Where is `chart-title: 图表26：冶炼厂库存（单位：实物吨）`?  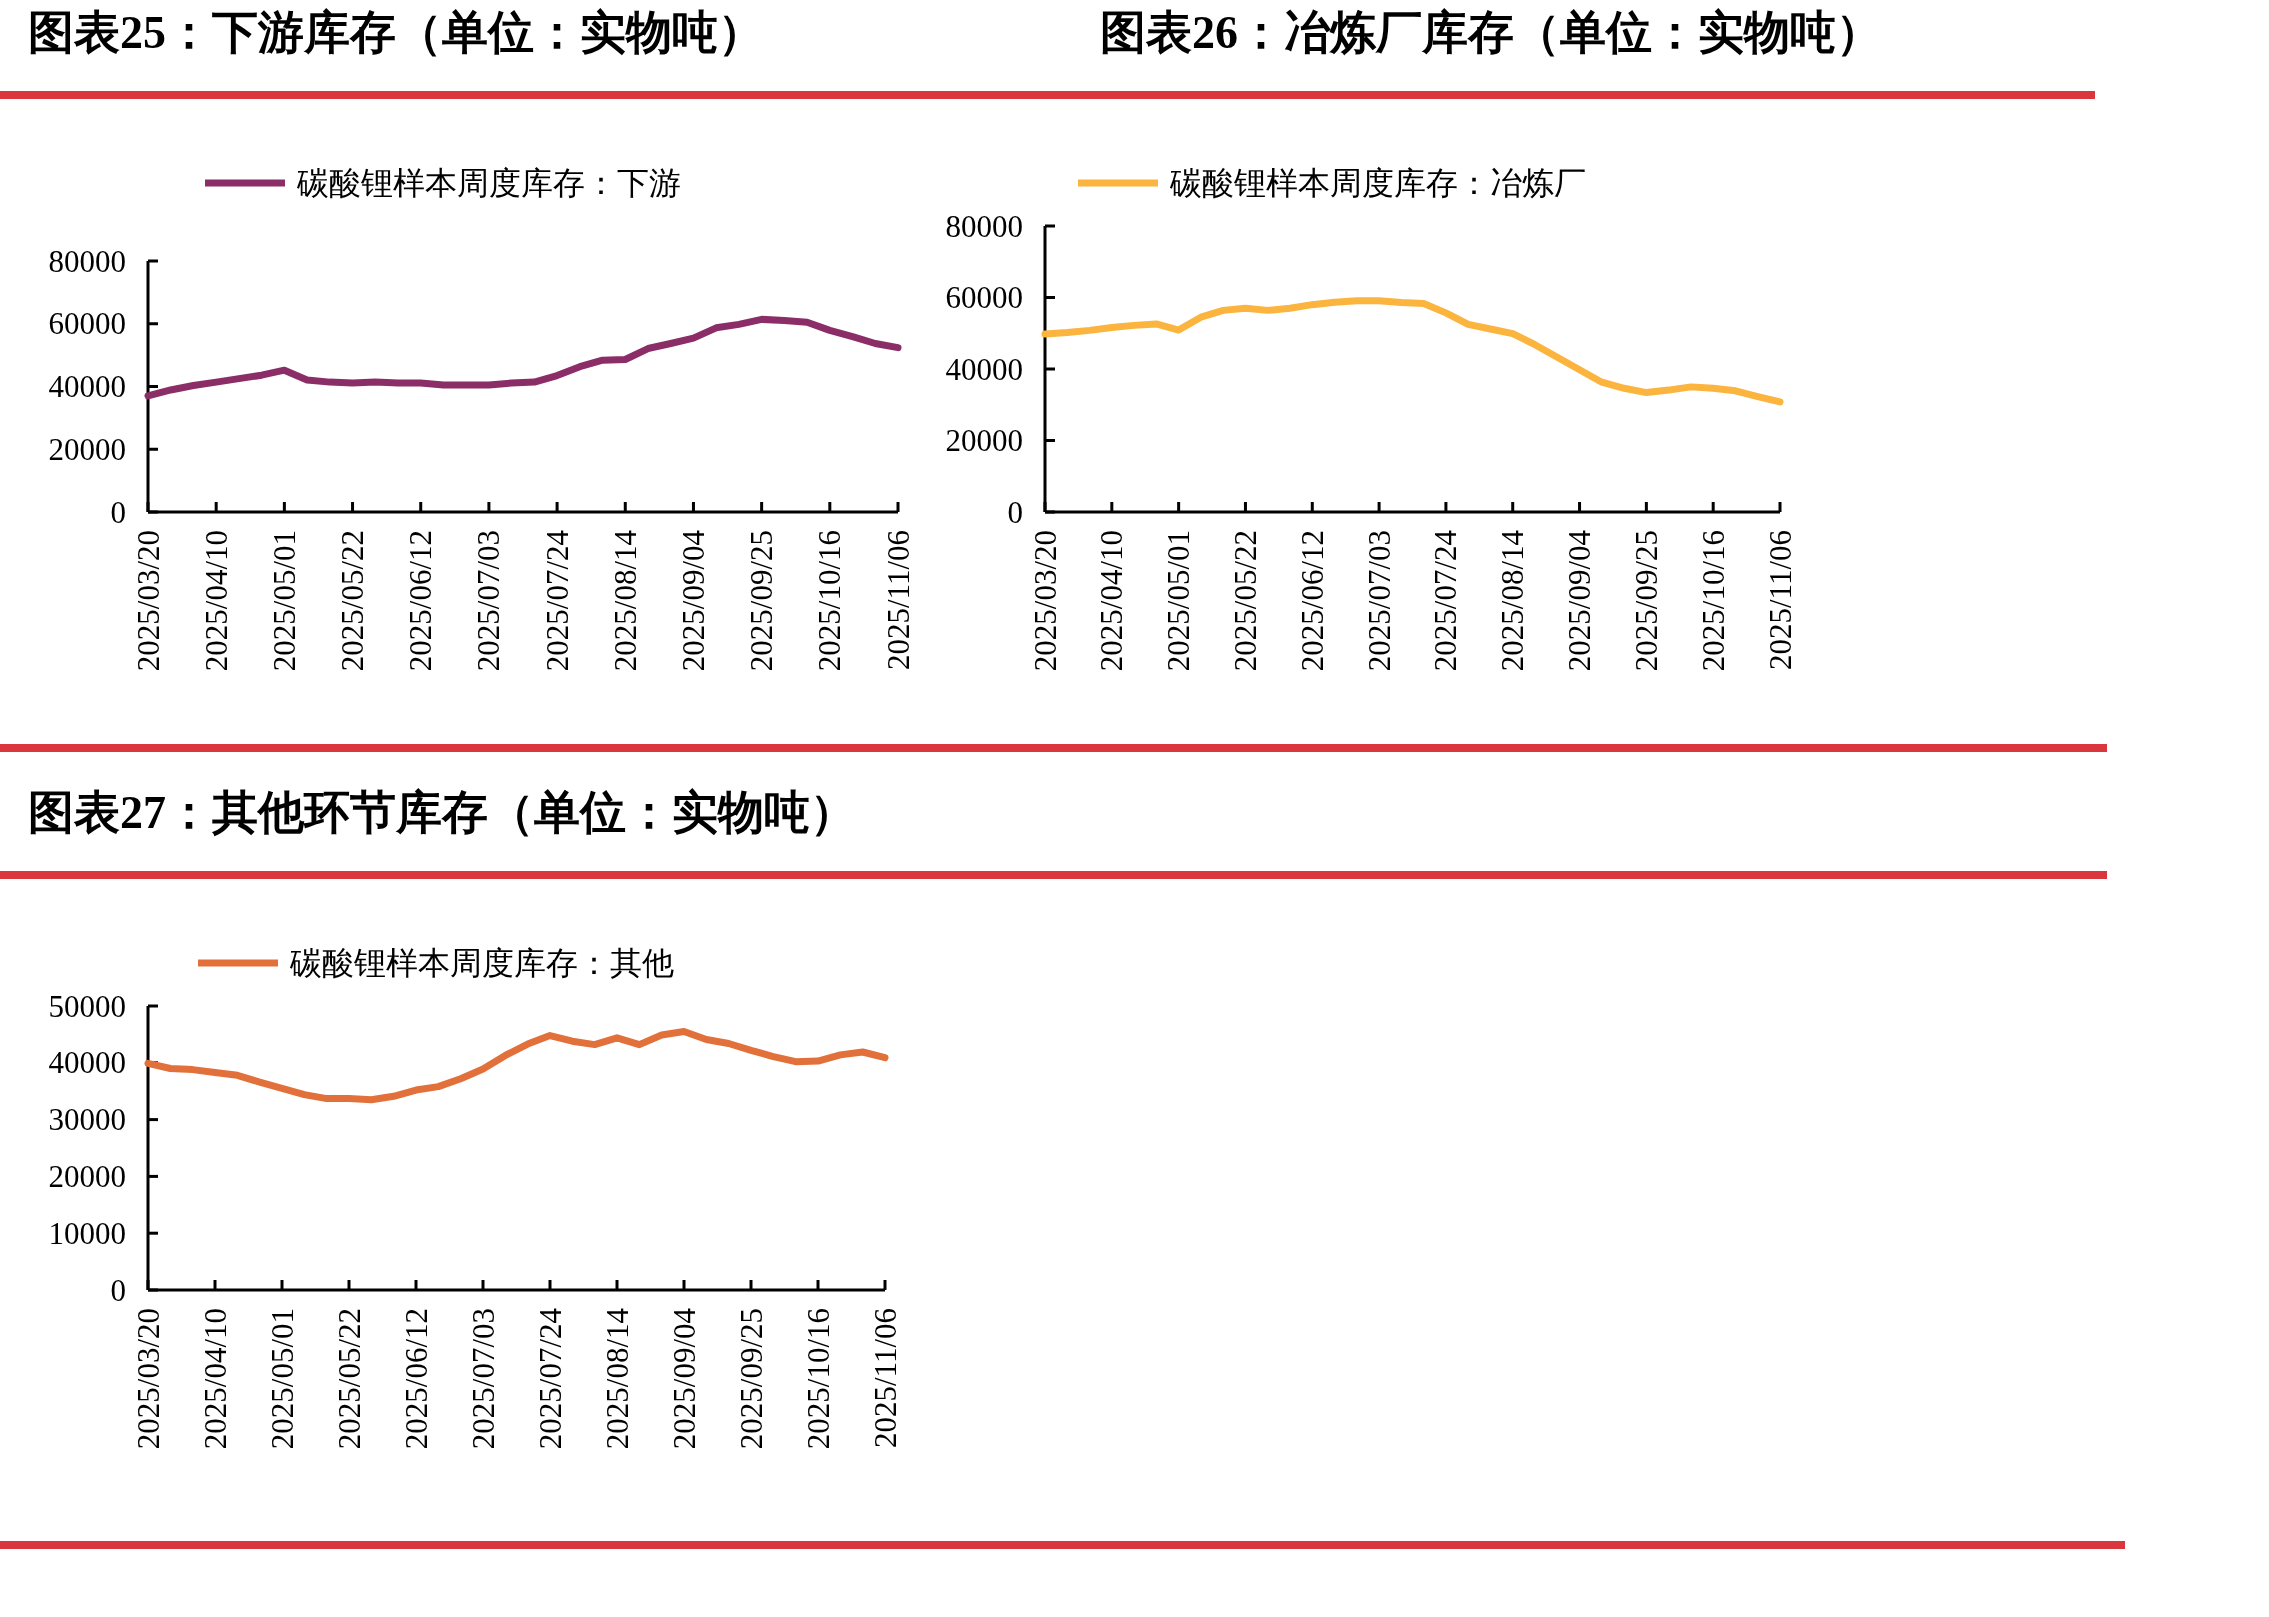
chart-title: 图表26：冶炼厂库存（单位：实物吨） is located at coordinates (1491, 32).